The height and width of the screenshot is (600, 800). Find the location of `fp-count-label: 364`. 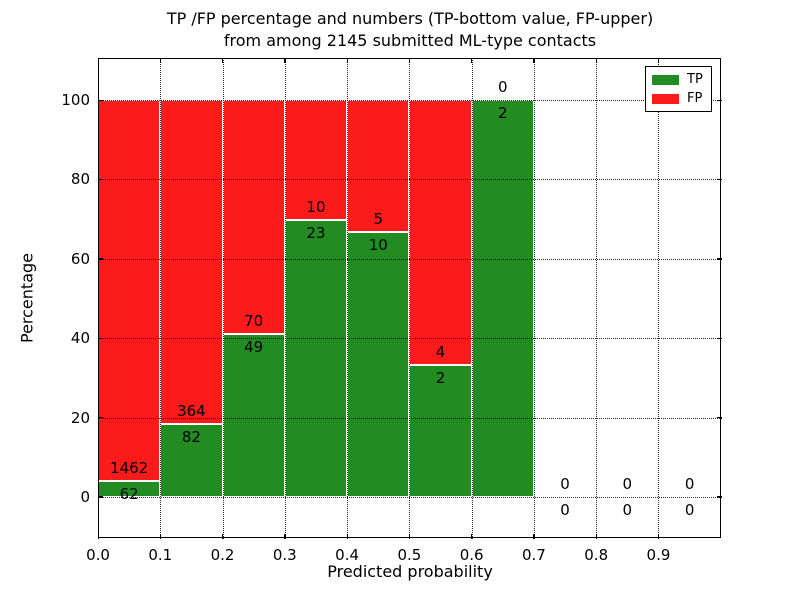

fp-count-label: 364 is located at coordinates (191, 410).